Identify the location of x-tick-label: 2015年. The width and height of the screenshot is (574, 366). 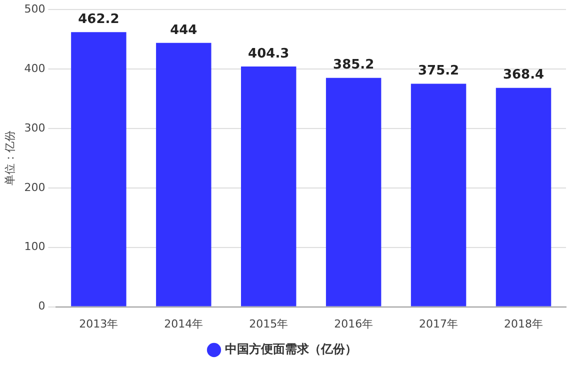
(268, 323).